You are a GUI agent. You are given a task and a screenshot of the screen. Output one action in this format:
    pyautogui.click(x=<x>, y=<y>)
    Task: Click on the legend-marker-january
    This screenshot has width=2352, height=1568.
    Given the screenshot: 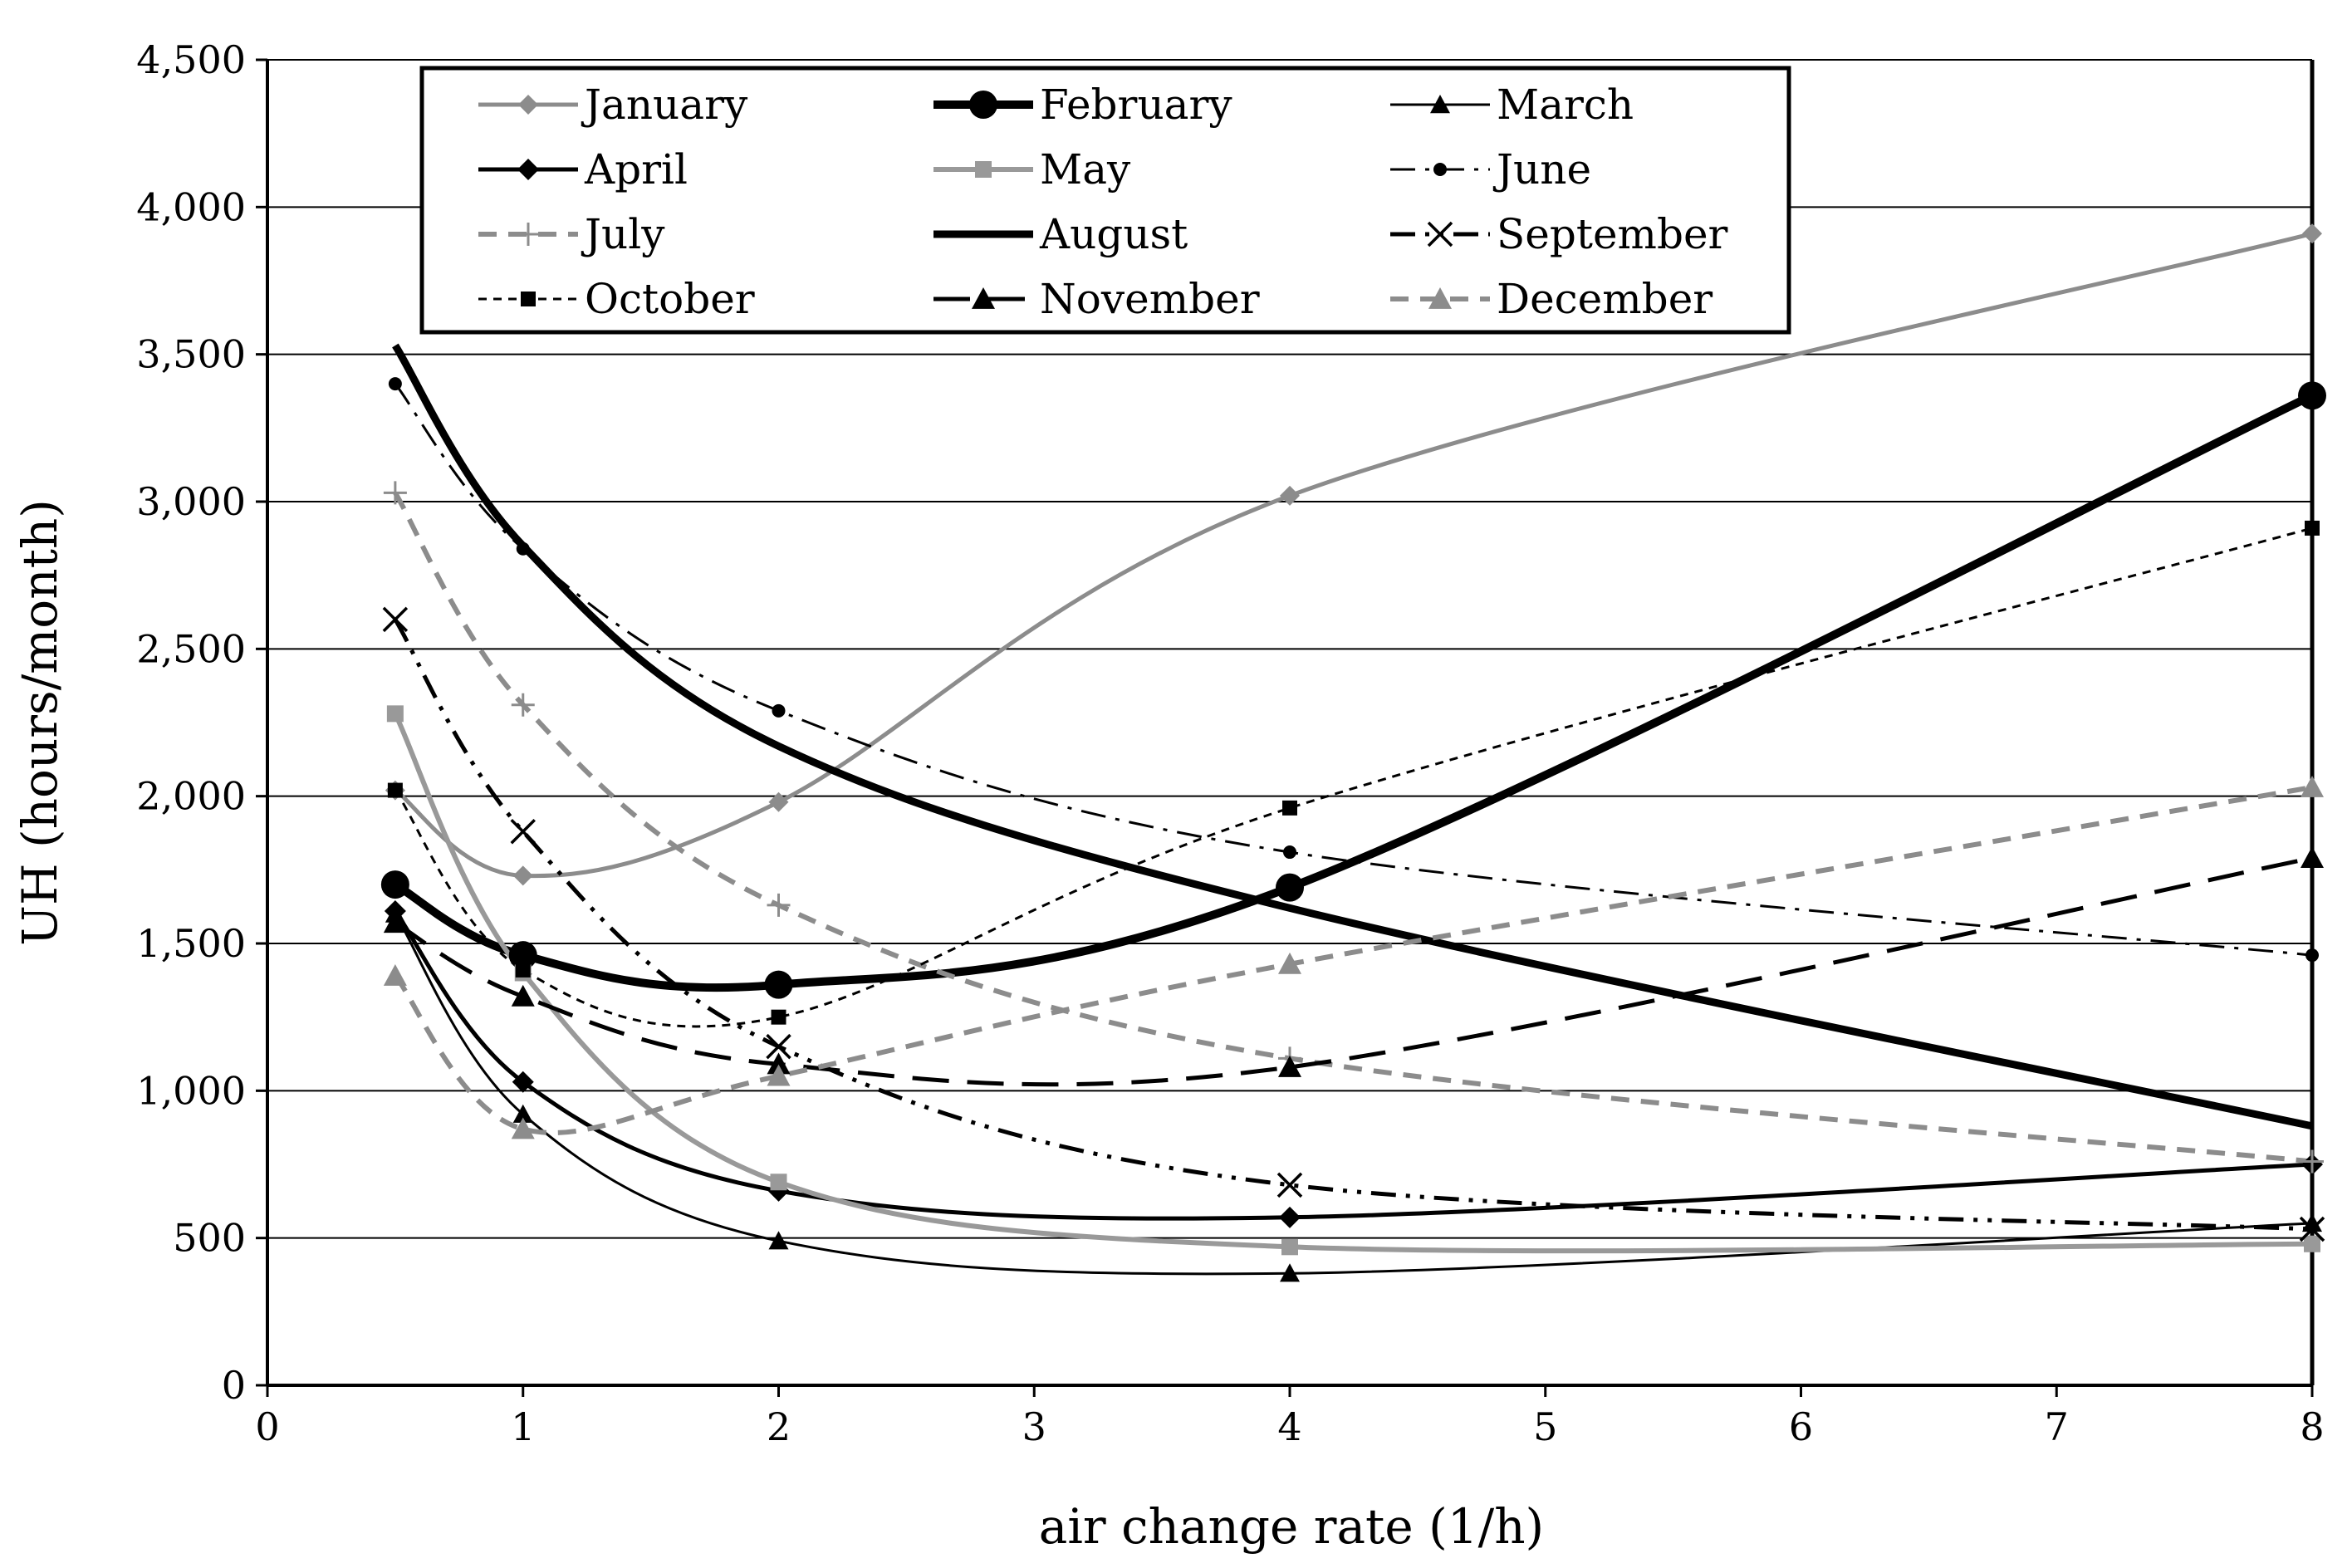 What is the action you would take?
    pyautogui.click(x=528, y=105)
    